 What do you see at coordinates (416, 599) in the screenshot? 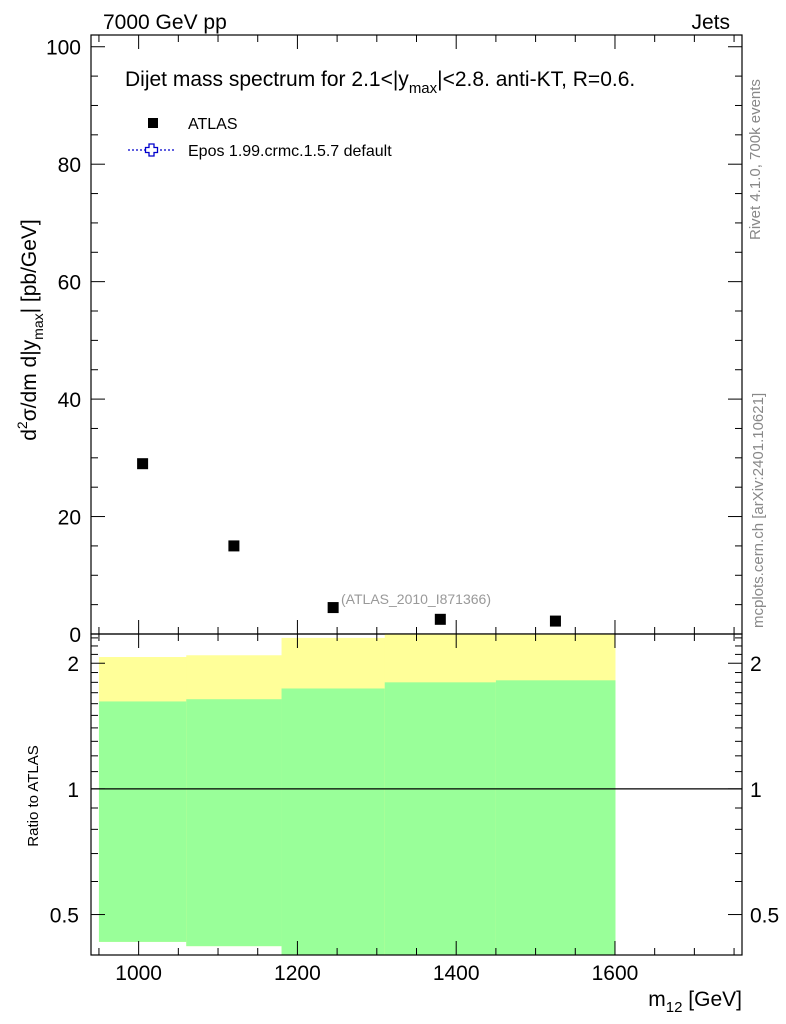
I see `analysis-watermark: (ATLAS_2010_I871366)` at bounding box center [416, 599].